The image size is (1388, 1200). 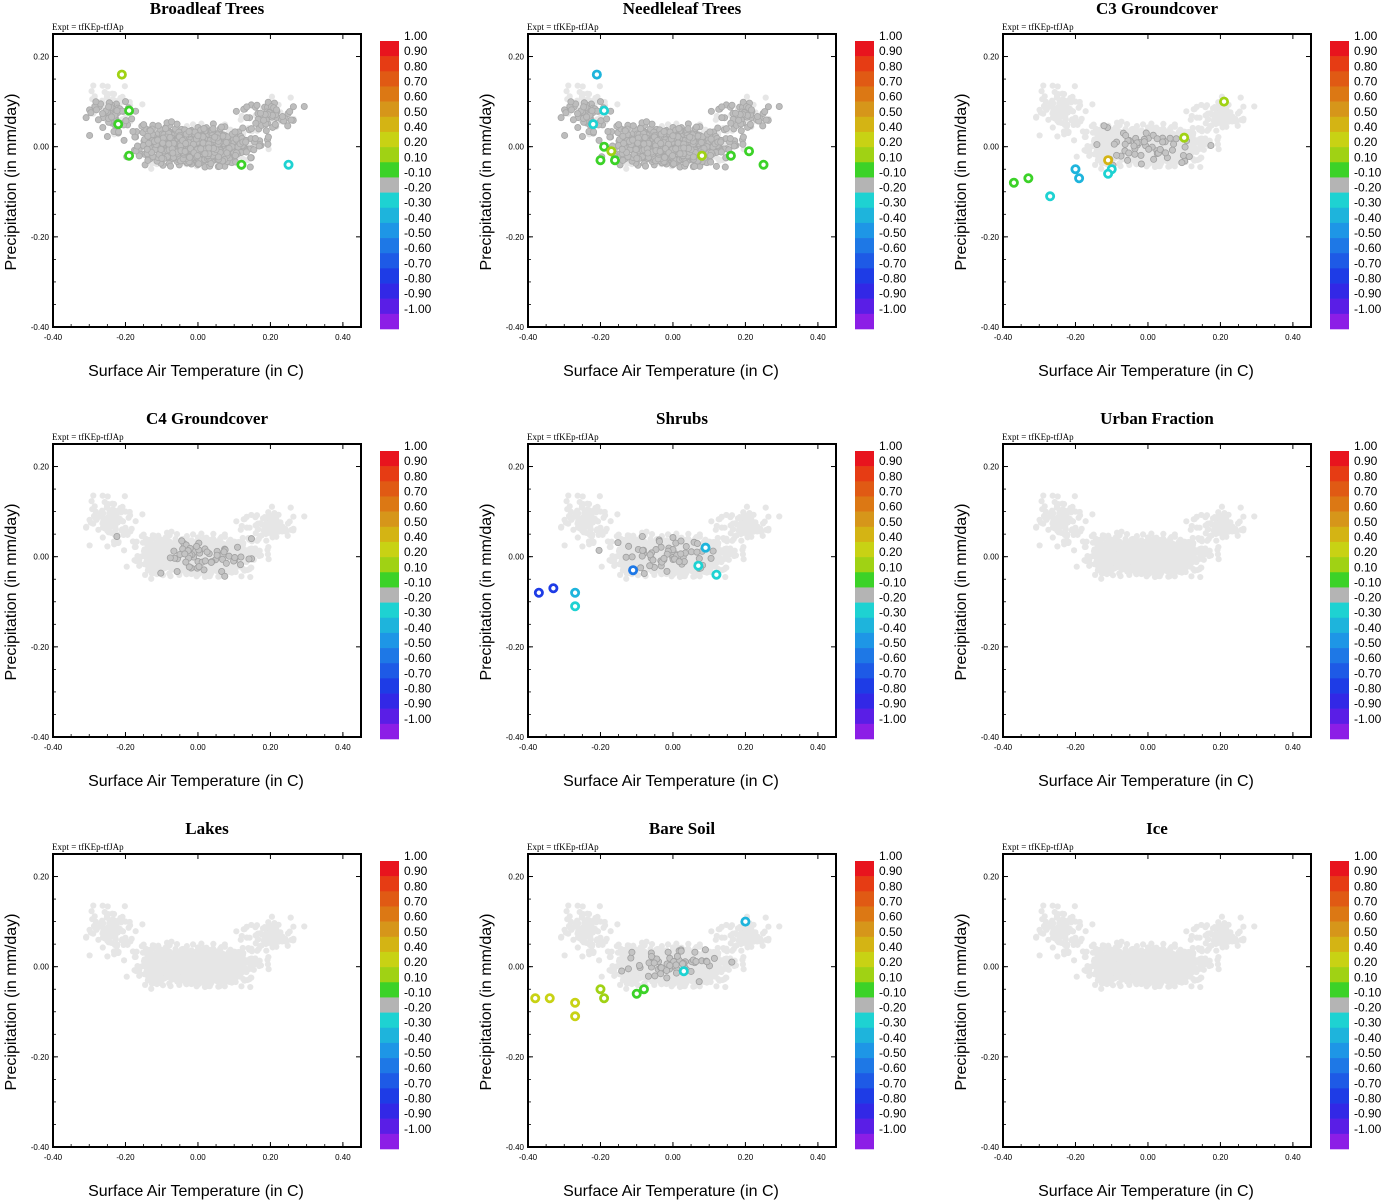 I want to click on x-tick-label: 0.20, so click(x=271, y=337).